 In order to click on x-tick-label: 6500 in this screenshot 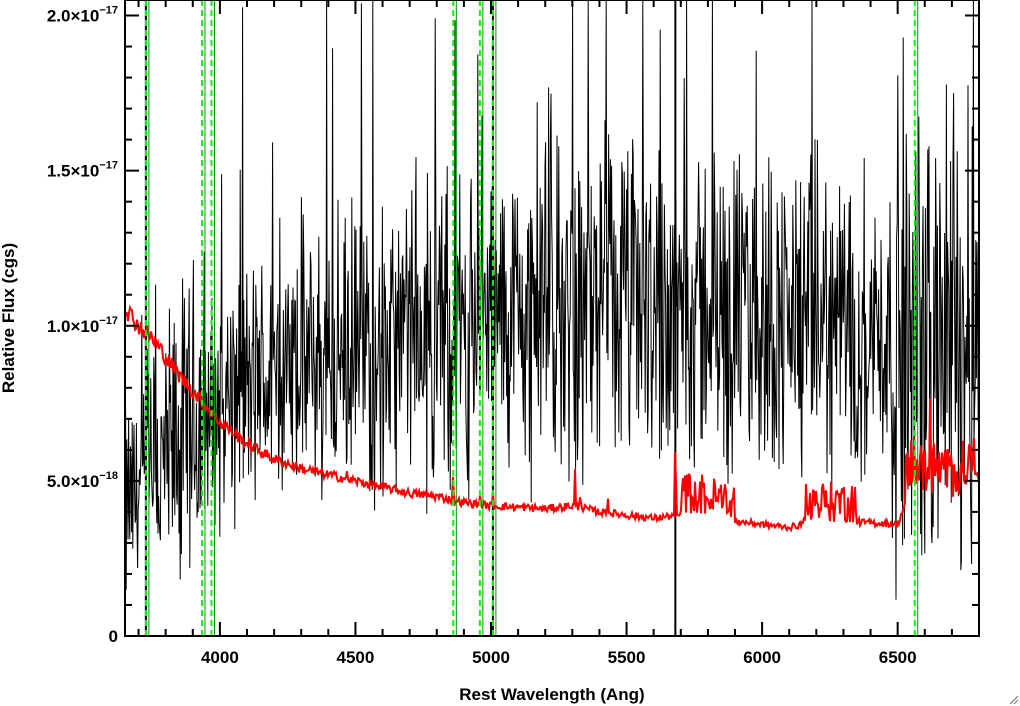, I will do `click(898, 657)`.